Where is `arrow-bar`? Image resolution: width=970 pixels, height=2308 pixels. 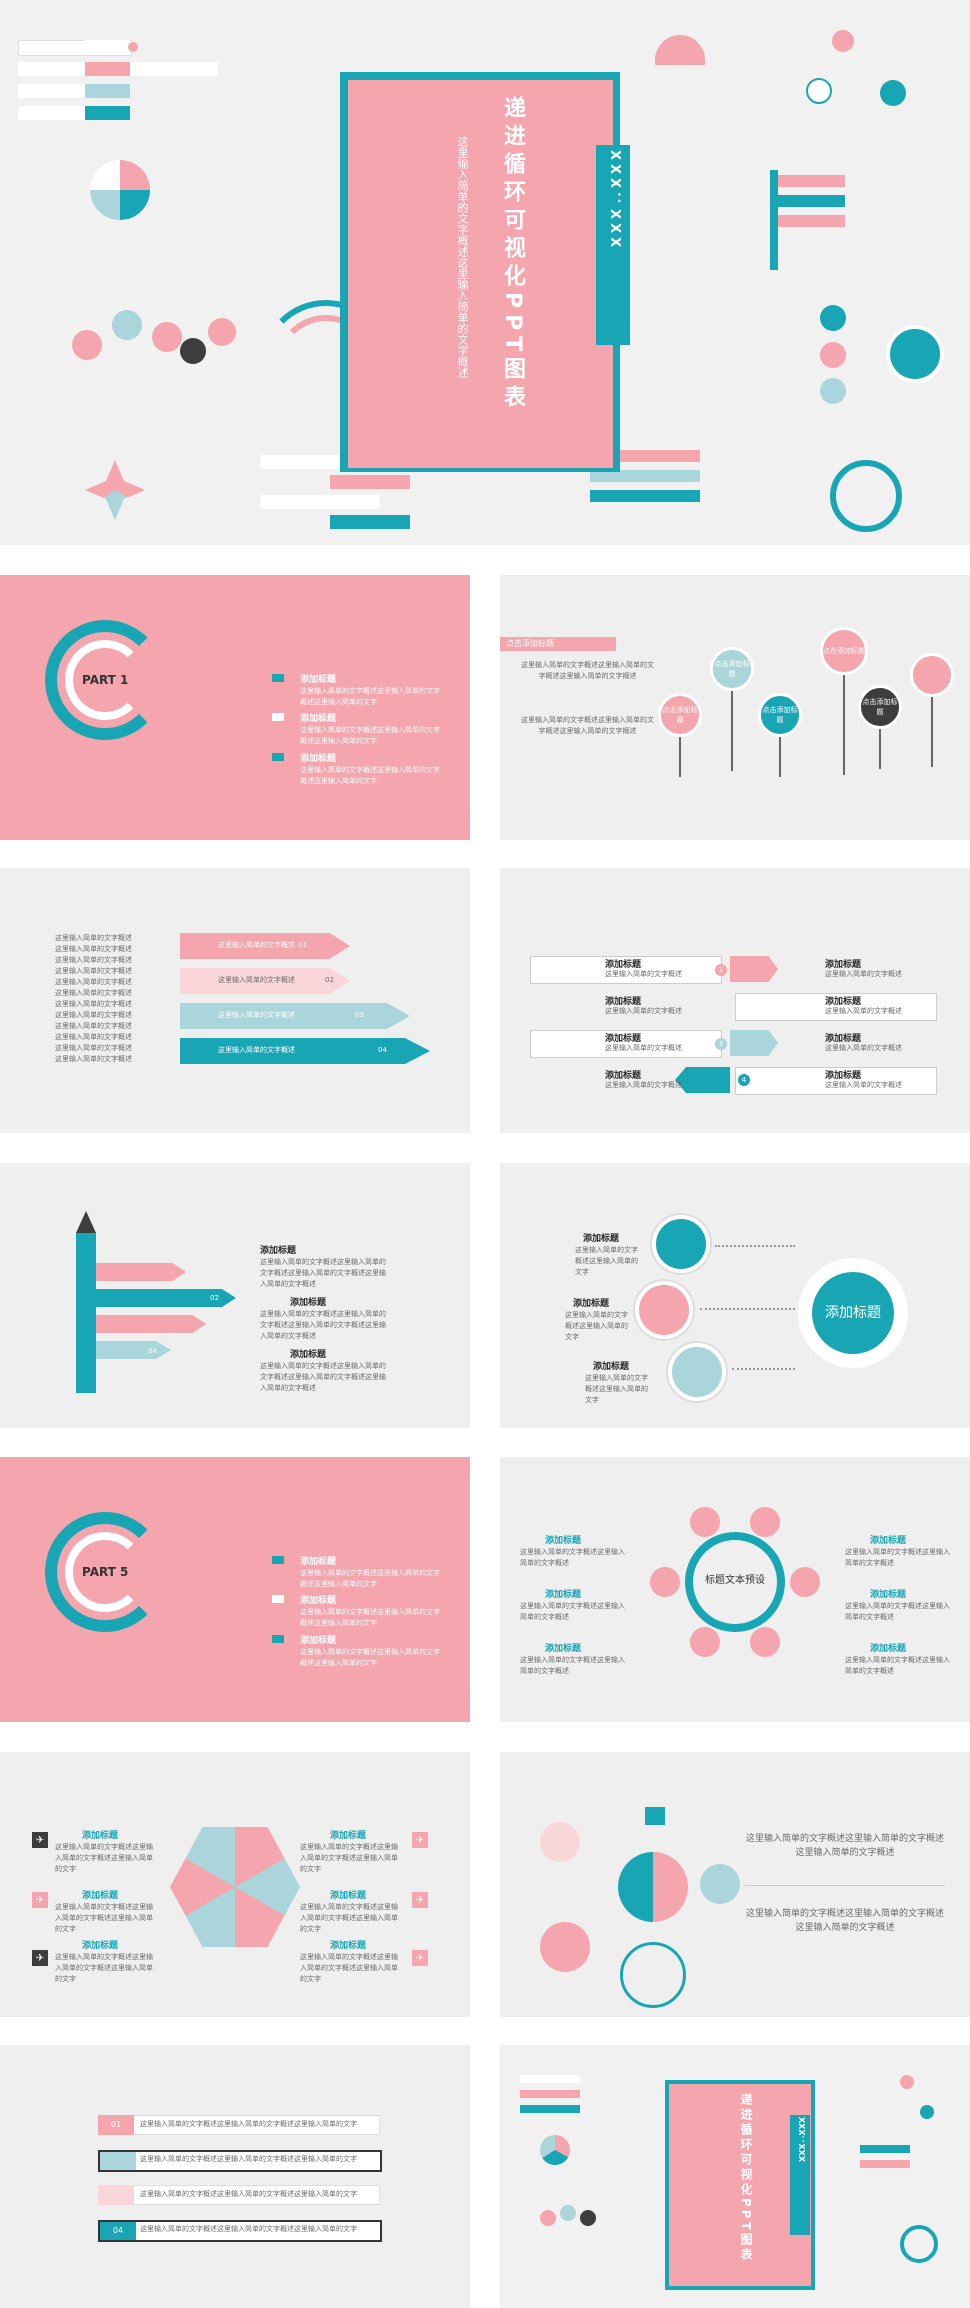
arrow-bar is located at coordinates (265, 981).